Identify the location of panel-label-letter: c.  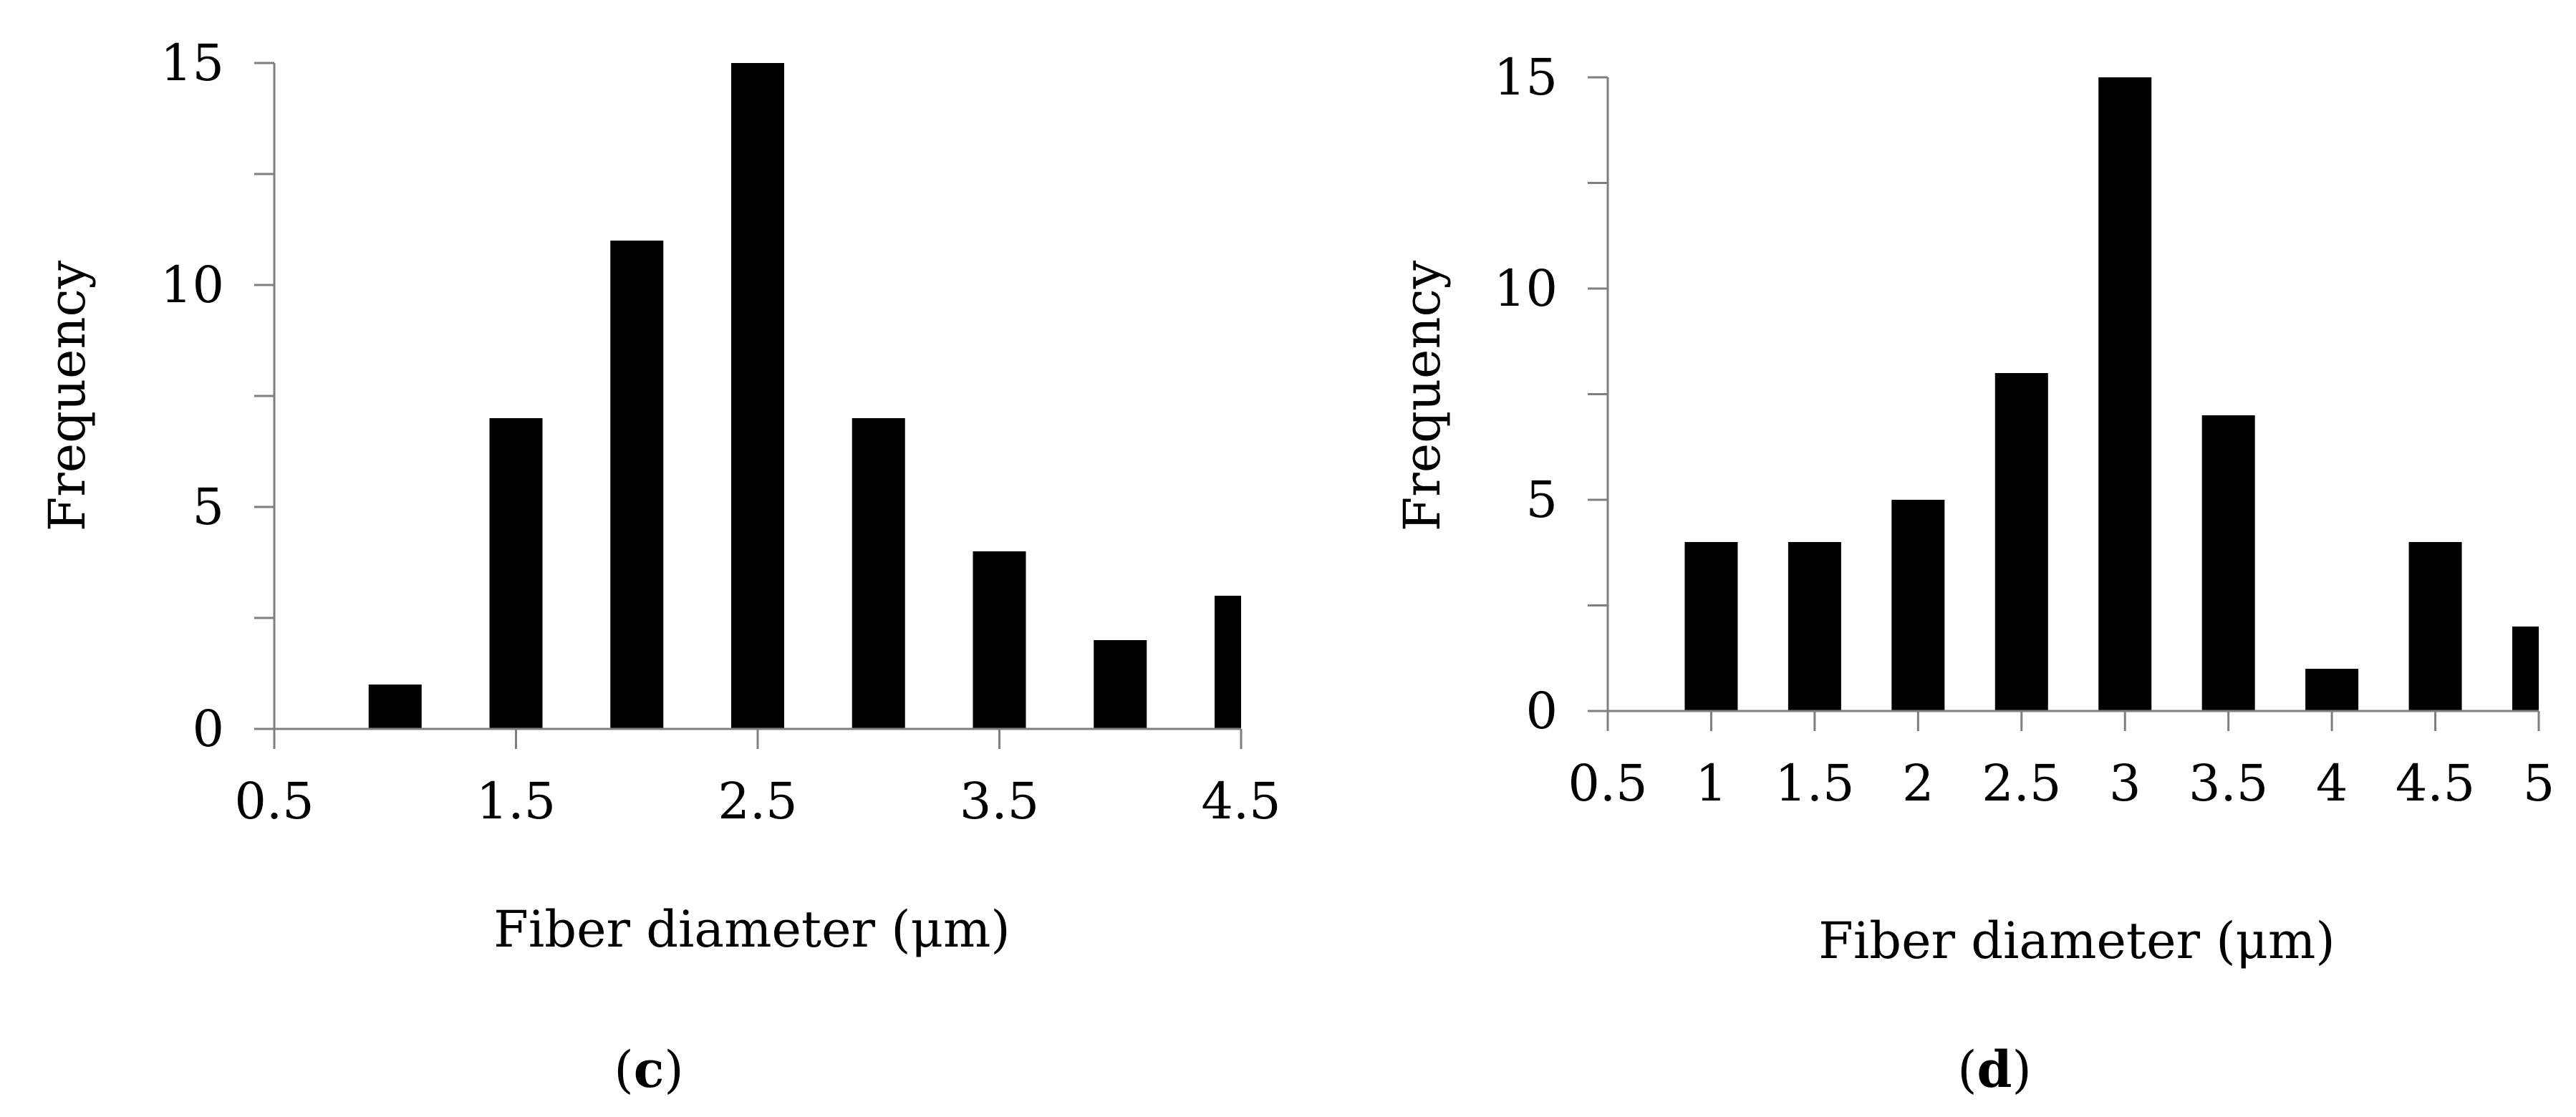
(649, 1069).